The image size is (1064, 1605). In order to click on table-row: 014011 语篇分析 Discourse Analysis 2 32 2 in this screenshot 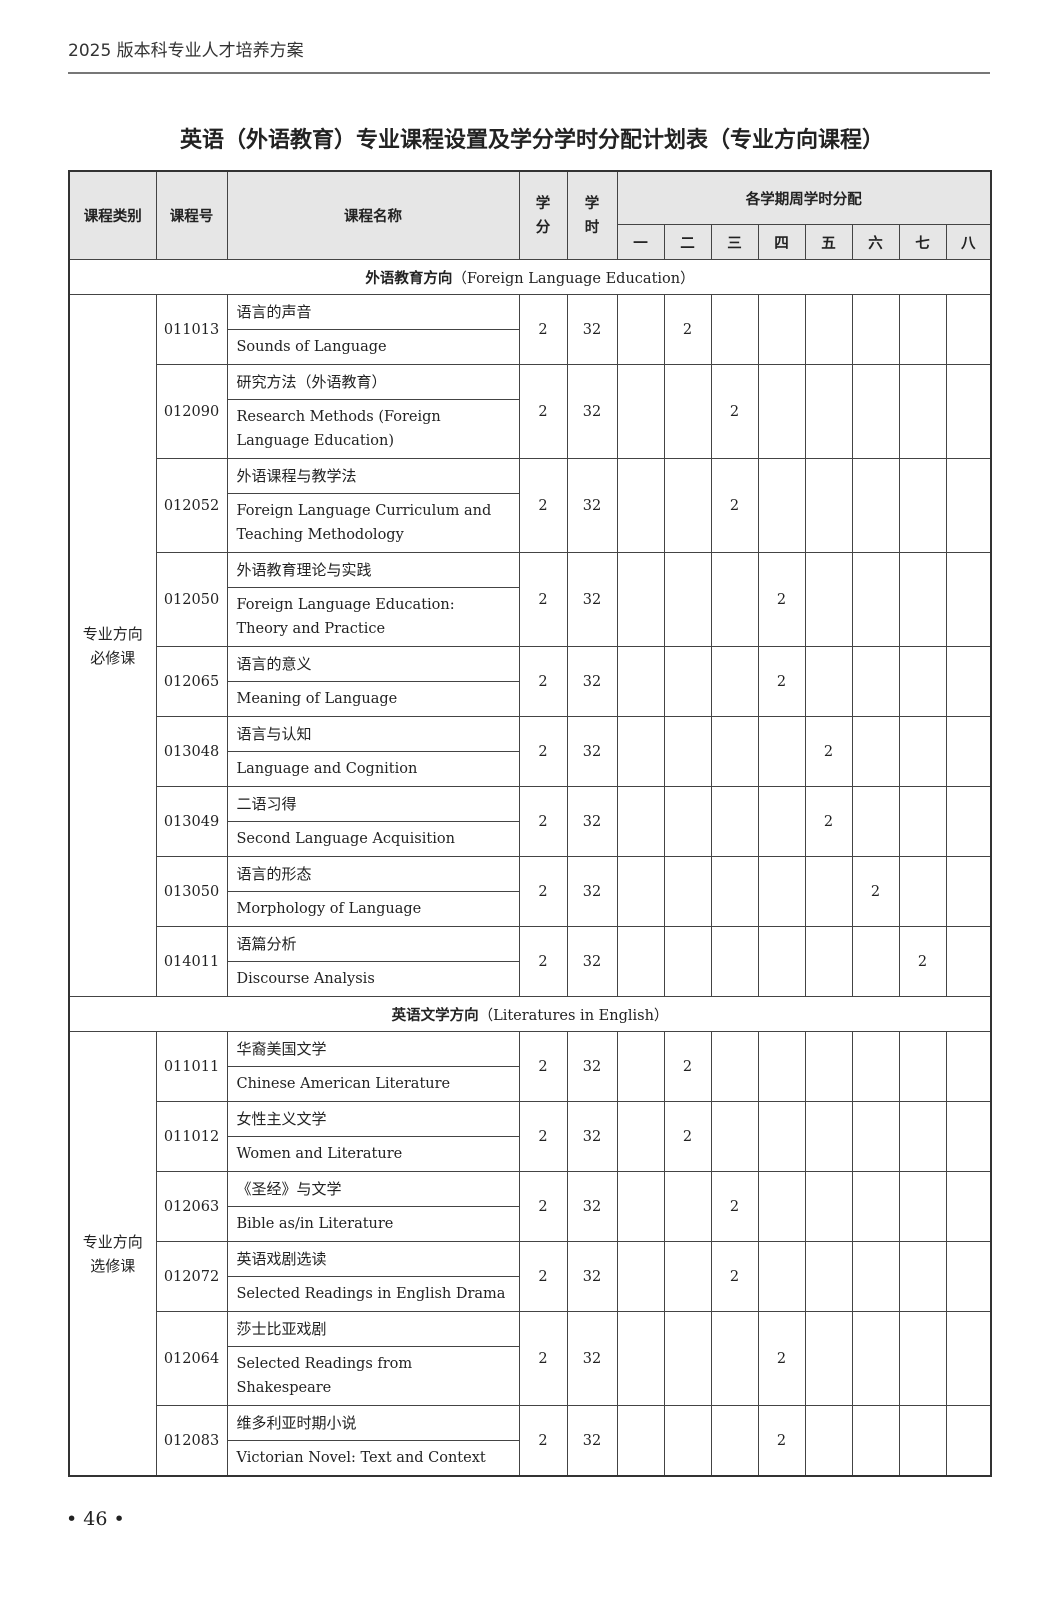, I will do `click(530, 961)`.